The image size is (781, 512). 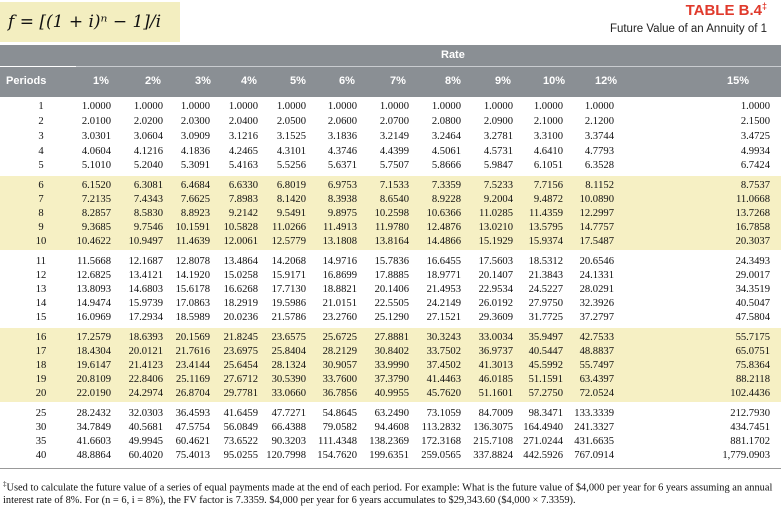 I want to click on factor-cell: 98.3471, so click(x=545, y=413).